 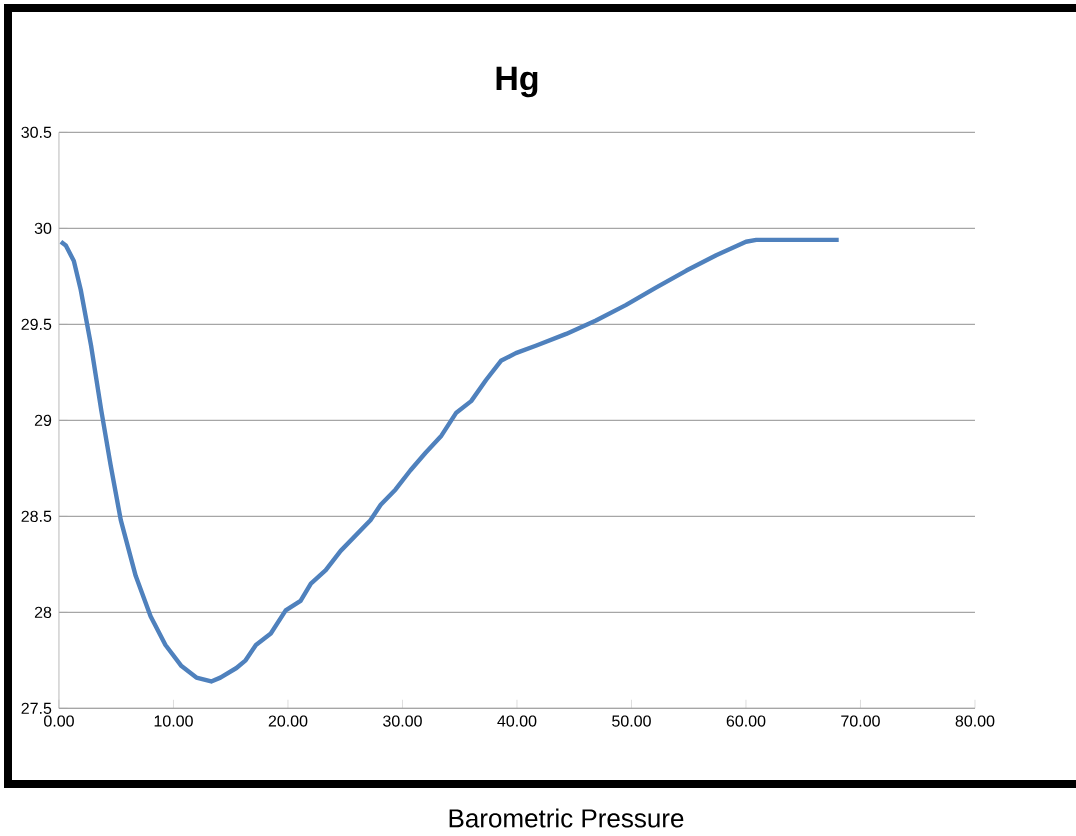 What do you see at coordinates (43, 228) in the screenshot?
I see `y-tick-label: 30` at bounding box center [43, 228].